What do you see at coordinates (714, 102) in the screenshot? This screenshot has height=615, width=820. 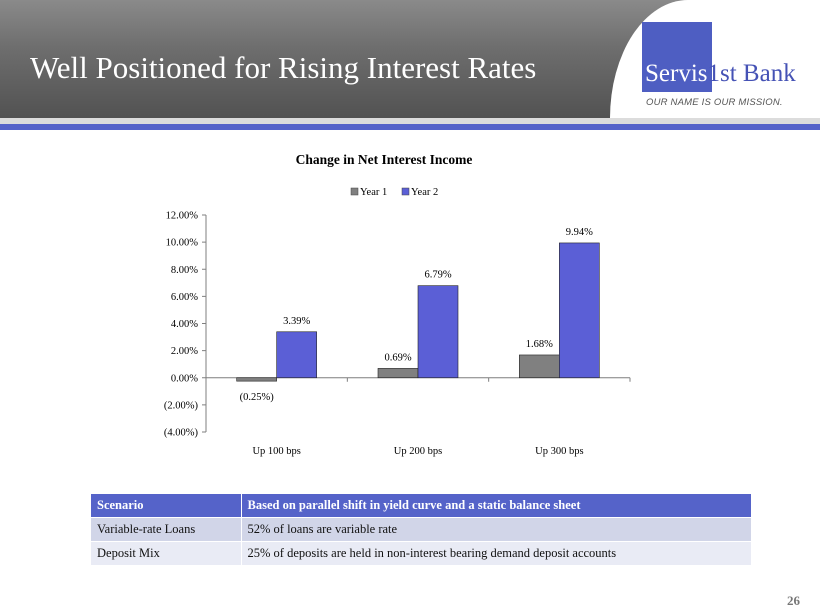 I see `logo-tagline: OUR NAME IS OUR MISSION.` at bounding box center [714, 102].